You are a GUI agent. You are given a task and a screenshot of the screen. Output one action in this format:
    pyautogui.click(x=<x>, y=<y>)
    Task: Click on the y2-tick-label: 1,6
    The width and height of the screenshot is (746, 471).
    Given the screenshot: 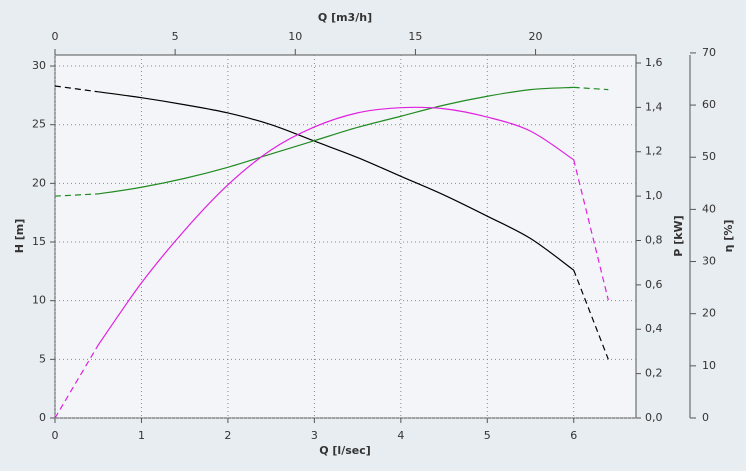 What is the action you would take?
    pyautogui.click(x=654, y=62)
    